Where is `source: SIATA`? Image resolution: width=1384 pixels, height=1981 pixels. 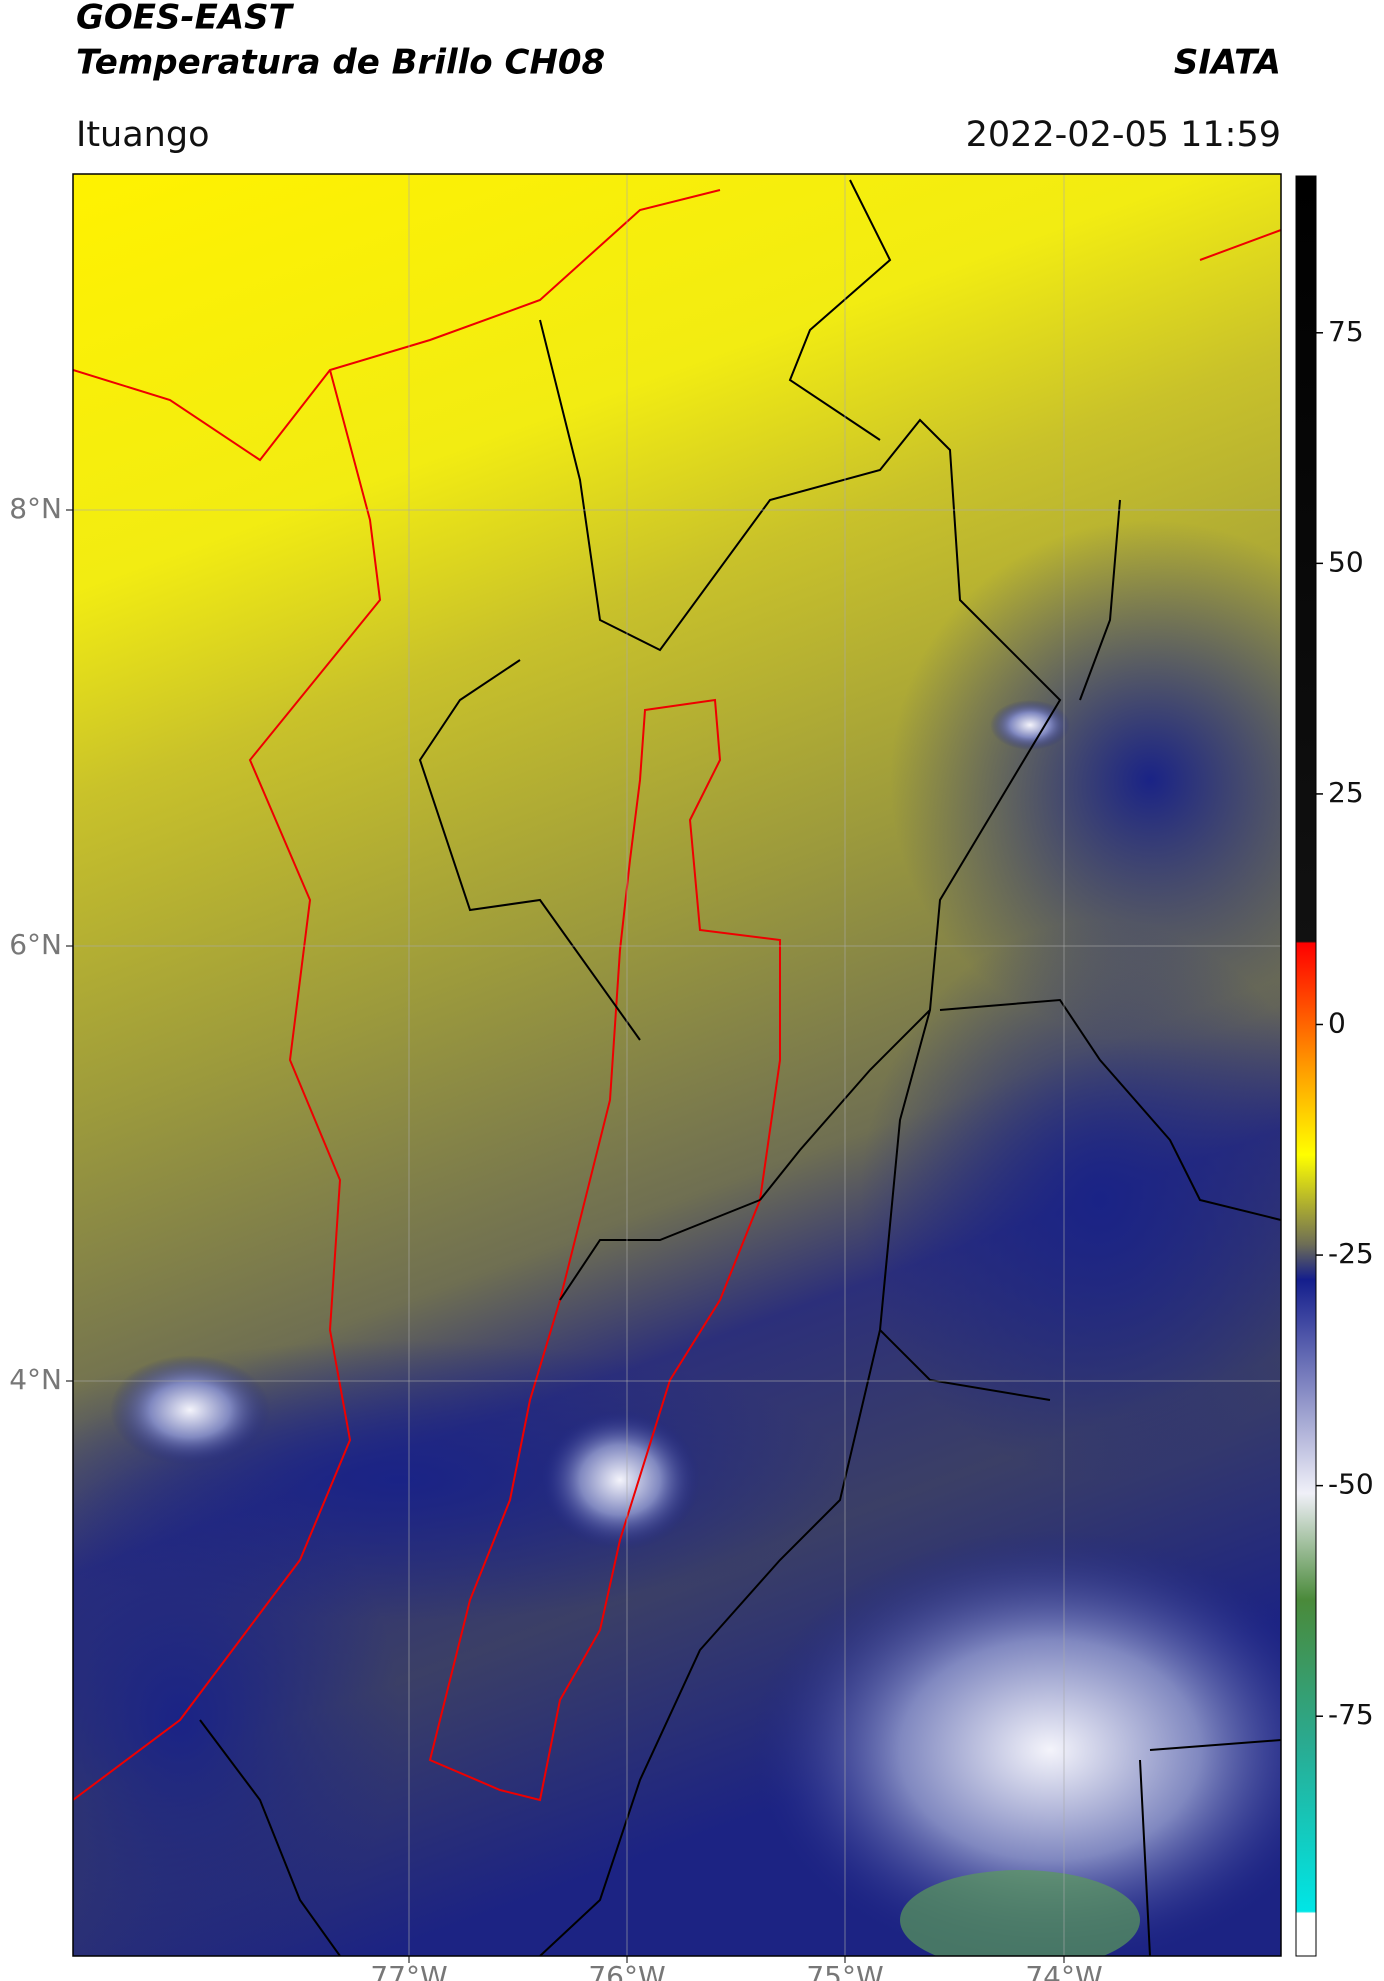
source: SIATA is located at coordinates (1227, 63).